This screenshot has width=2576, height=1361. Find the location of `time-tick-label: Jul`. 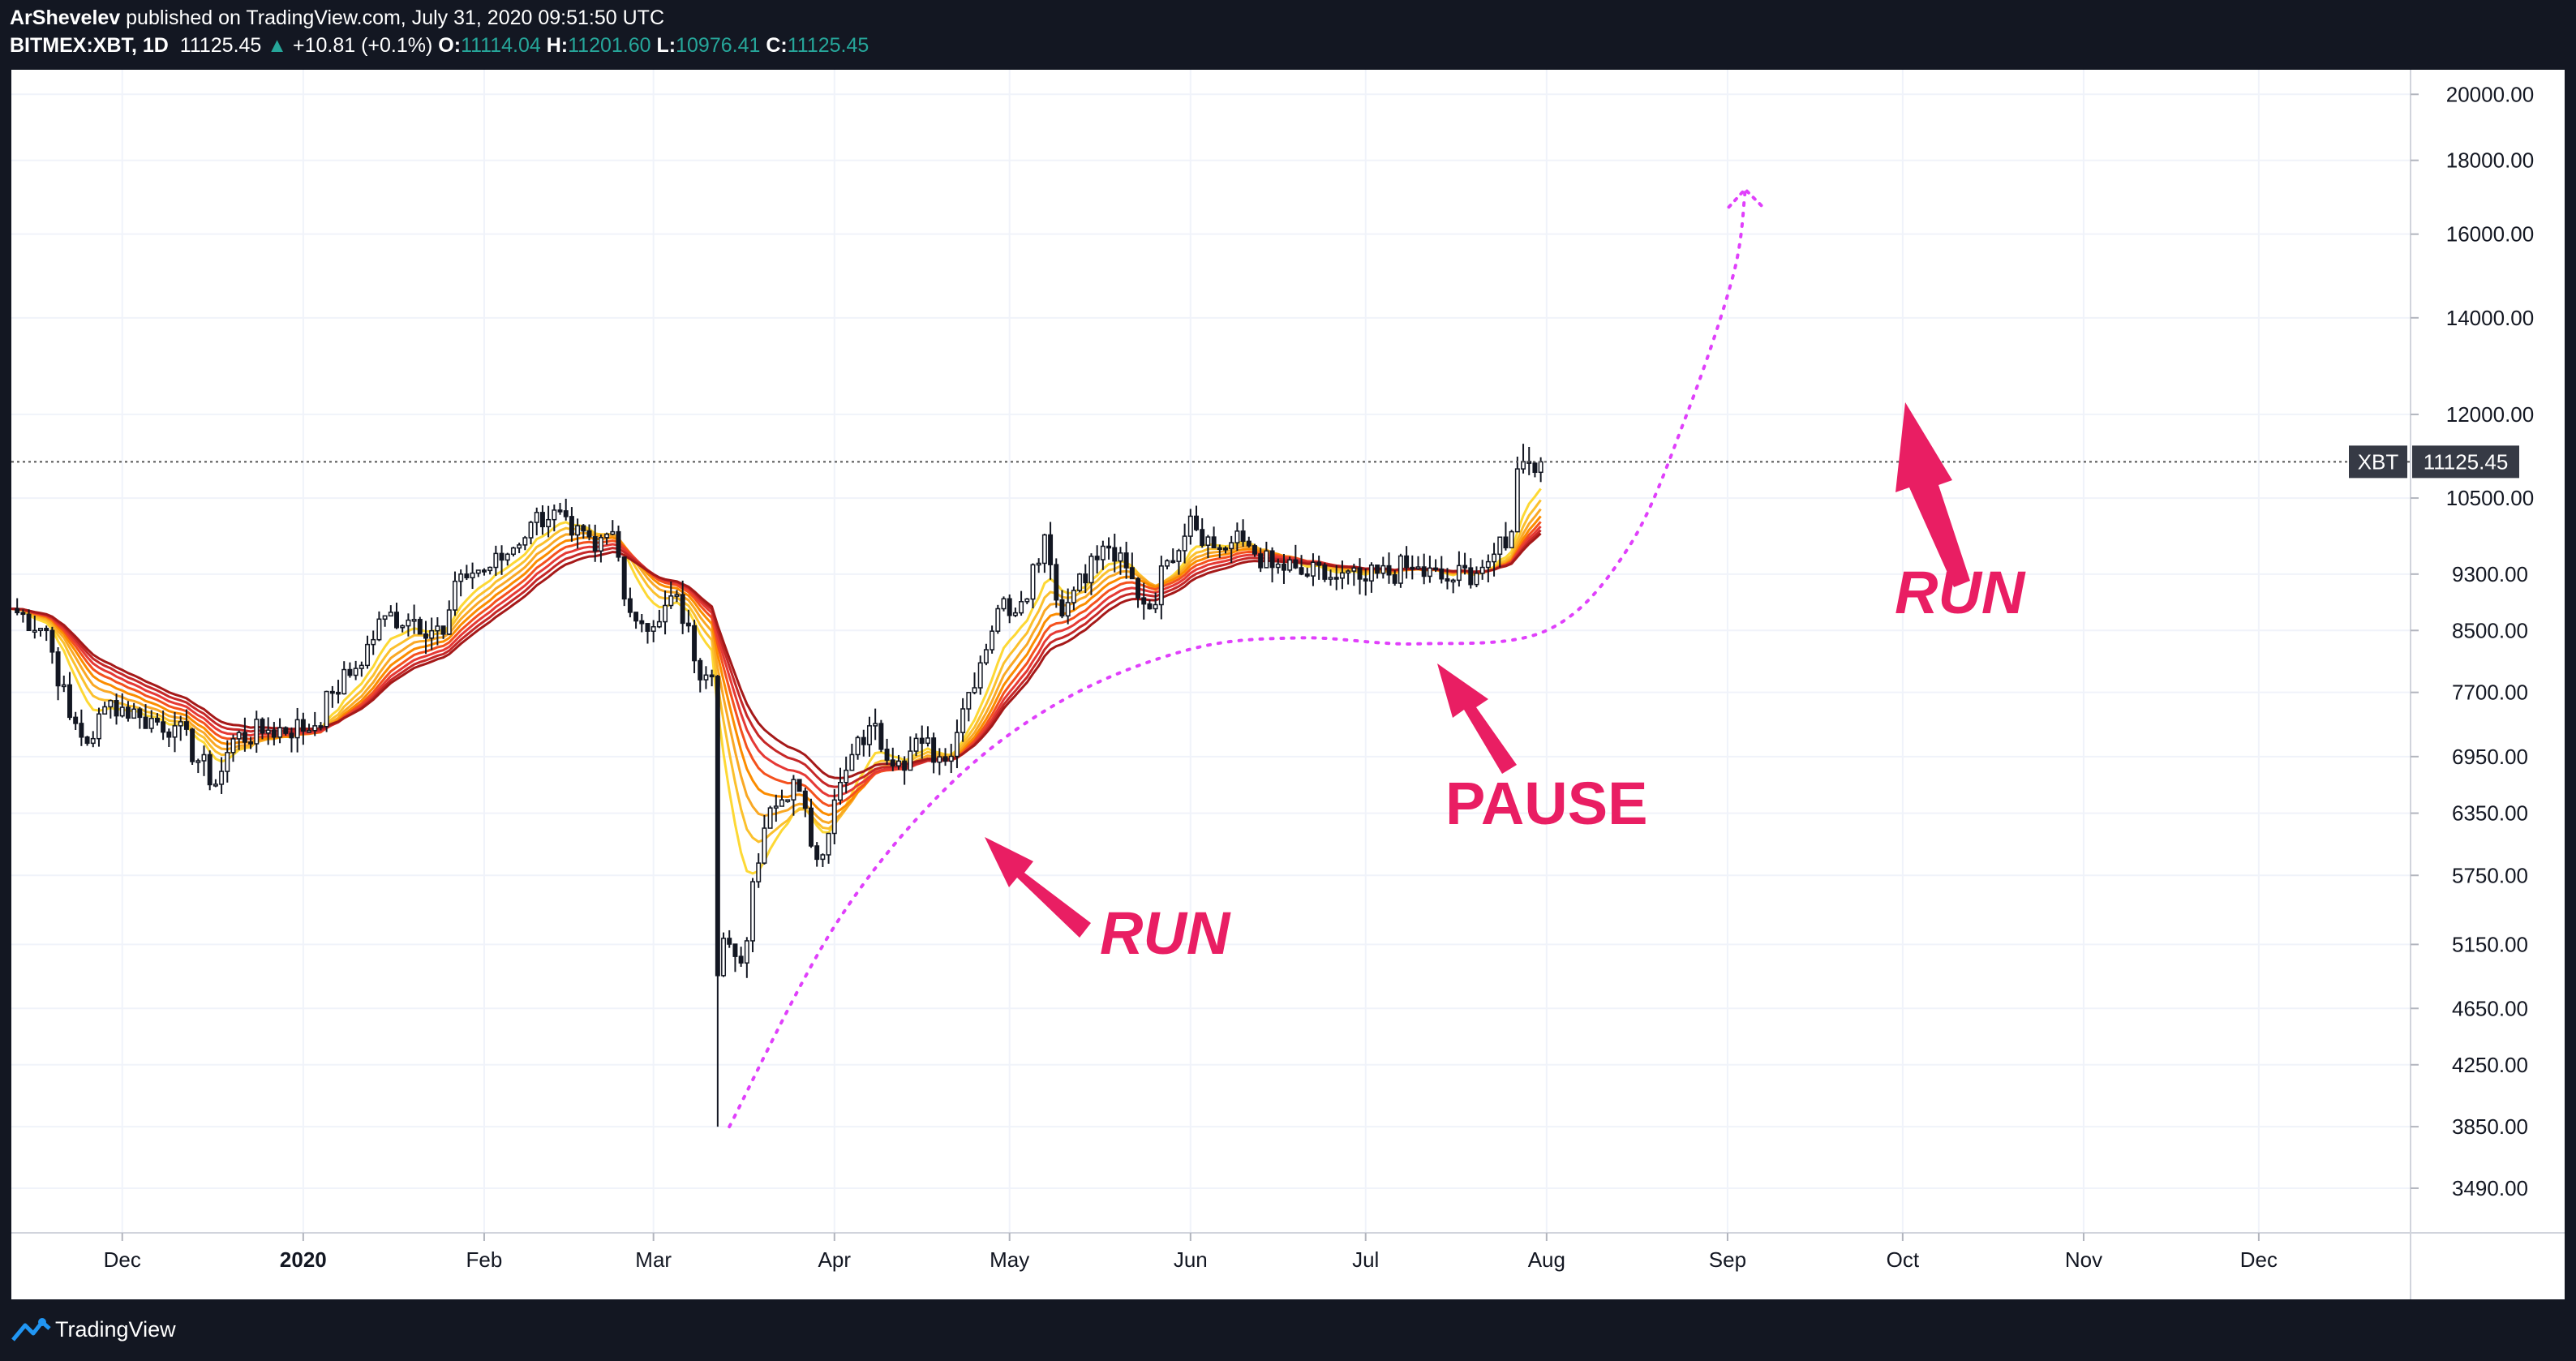

time-tick-label: Jul is located at coordinates (1365, 1259).